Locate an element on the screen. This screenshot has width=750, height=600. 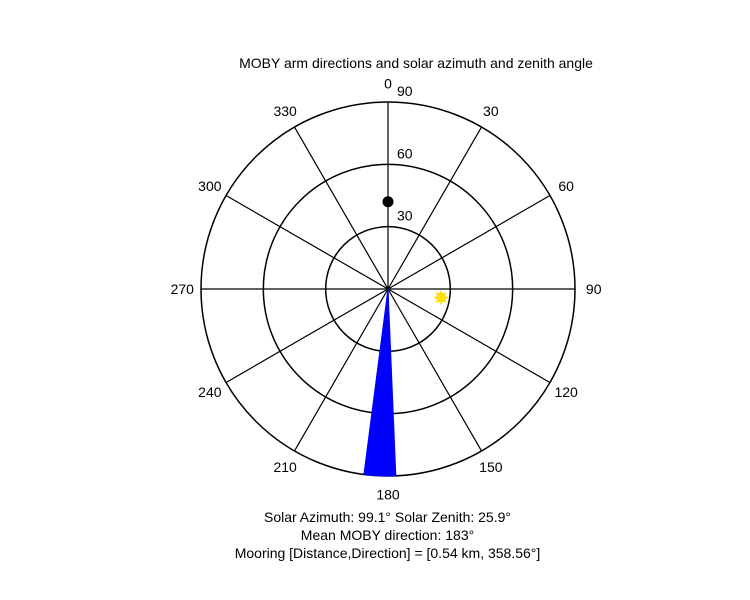
radial-label-30: 30 is located at coordinates (405, 216).